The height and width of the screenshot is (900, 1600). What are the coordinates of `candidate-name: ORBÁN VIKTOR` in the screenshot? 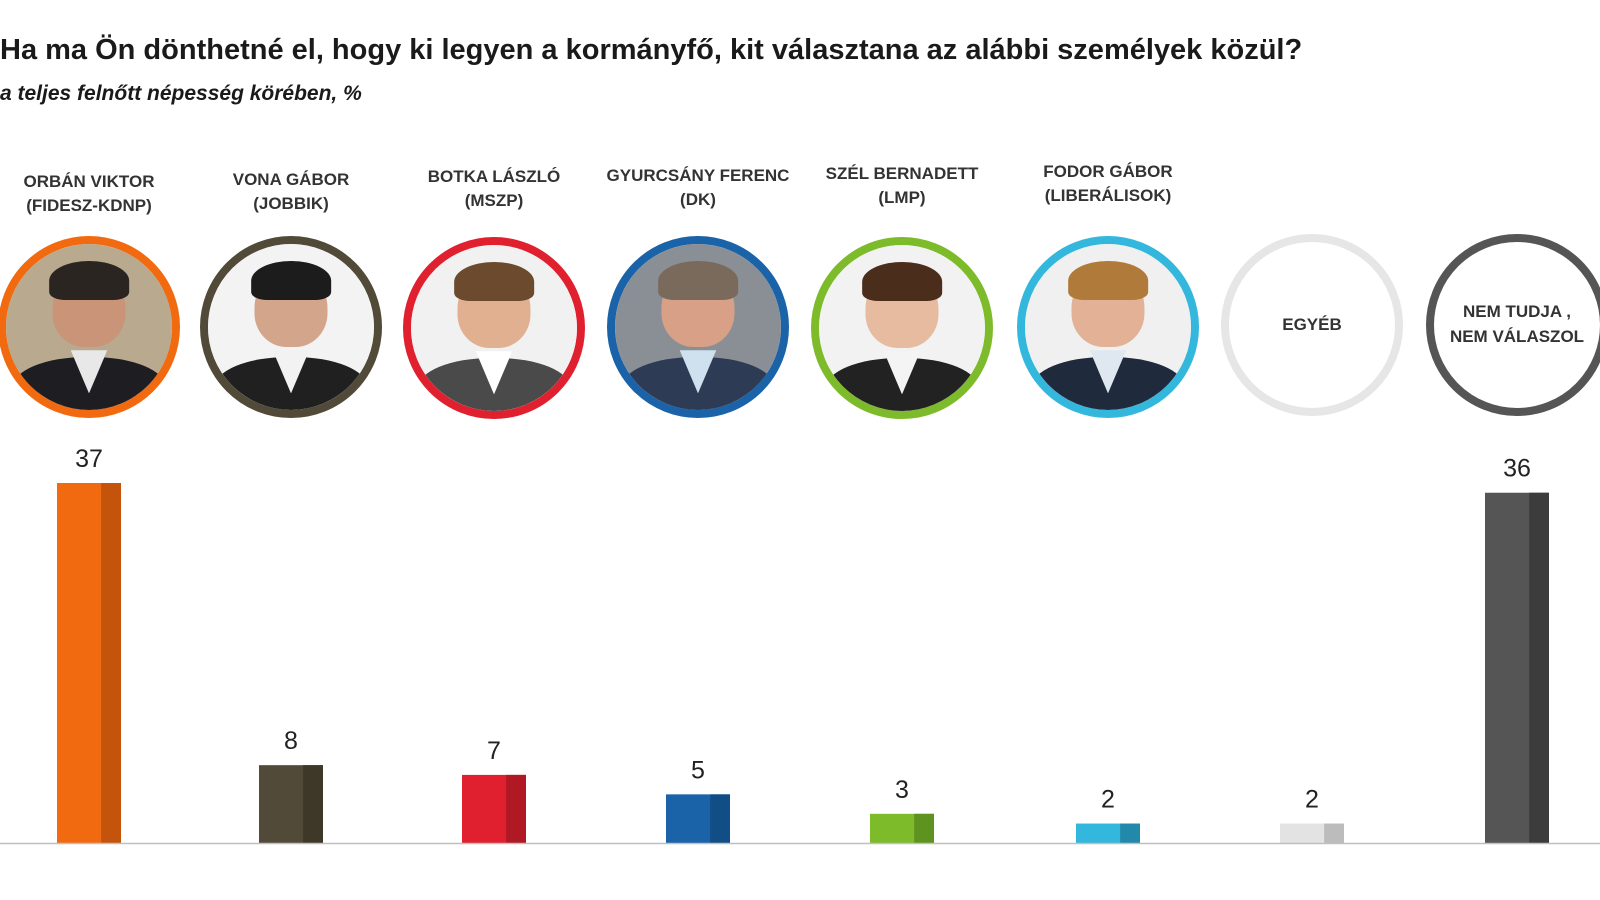 It's located at (89, 181).